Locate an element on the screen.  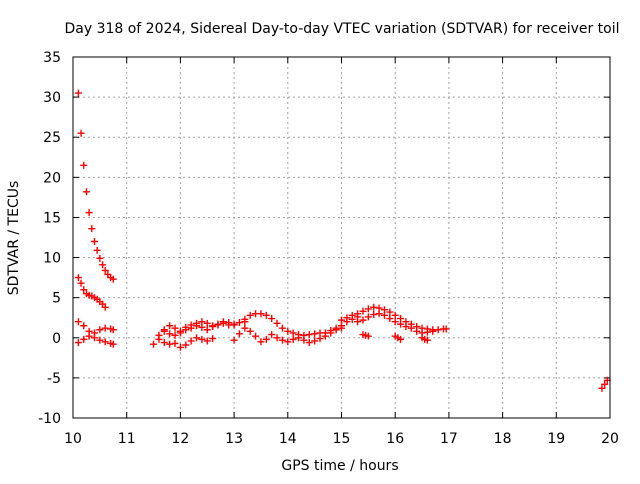
y-tick-label: 5 is located at coordinates (56, 299).